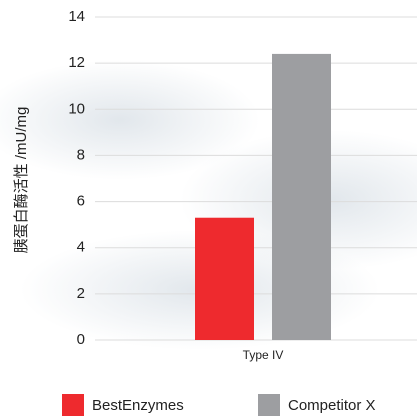 This screenshot has height=419, width=417. Describe the element at coordinates (81, 339) in the screenshot. I see `y-tick-label: 0` at that location.